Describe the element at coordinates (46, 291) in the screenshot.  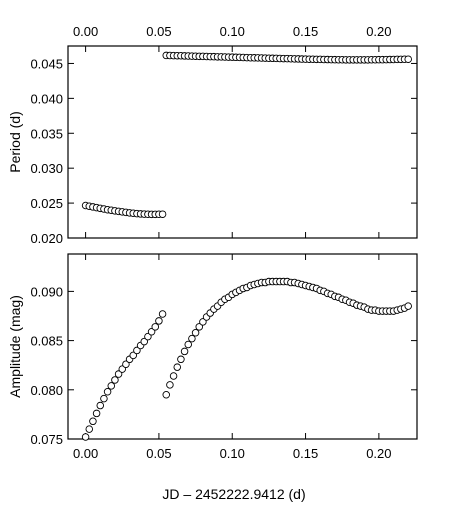
I see `y-tick-label: 0.090` at that location.